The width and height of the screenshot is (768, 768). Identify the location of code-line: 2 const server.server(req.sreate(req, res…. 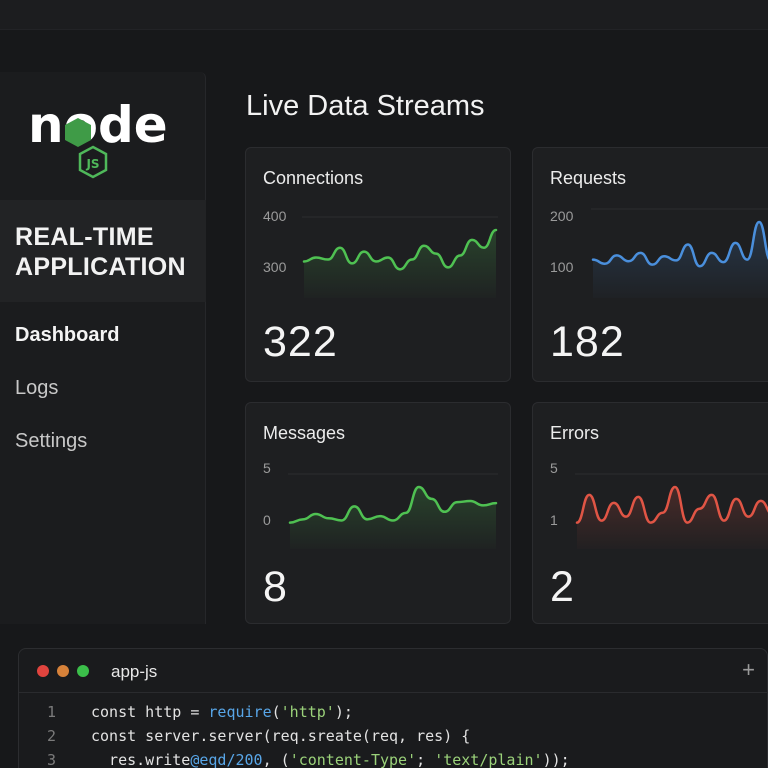
(393, 739).